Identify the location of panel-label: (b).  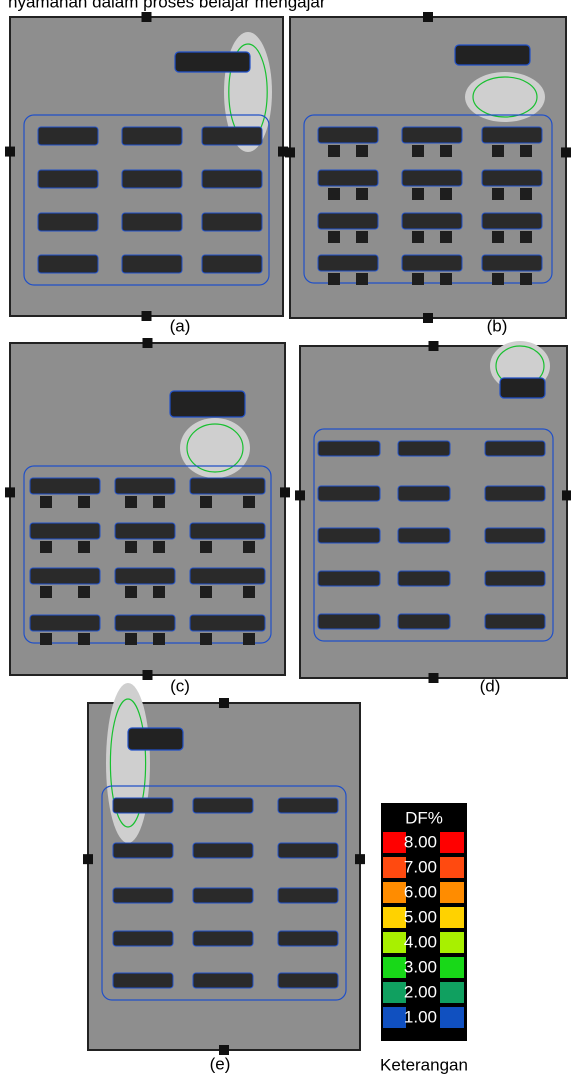
(497, 325).